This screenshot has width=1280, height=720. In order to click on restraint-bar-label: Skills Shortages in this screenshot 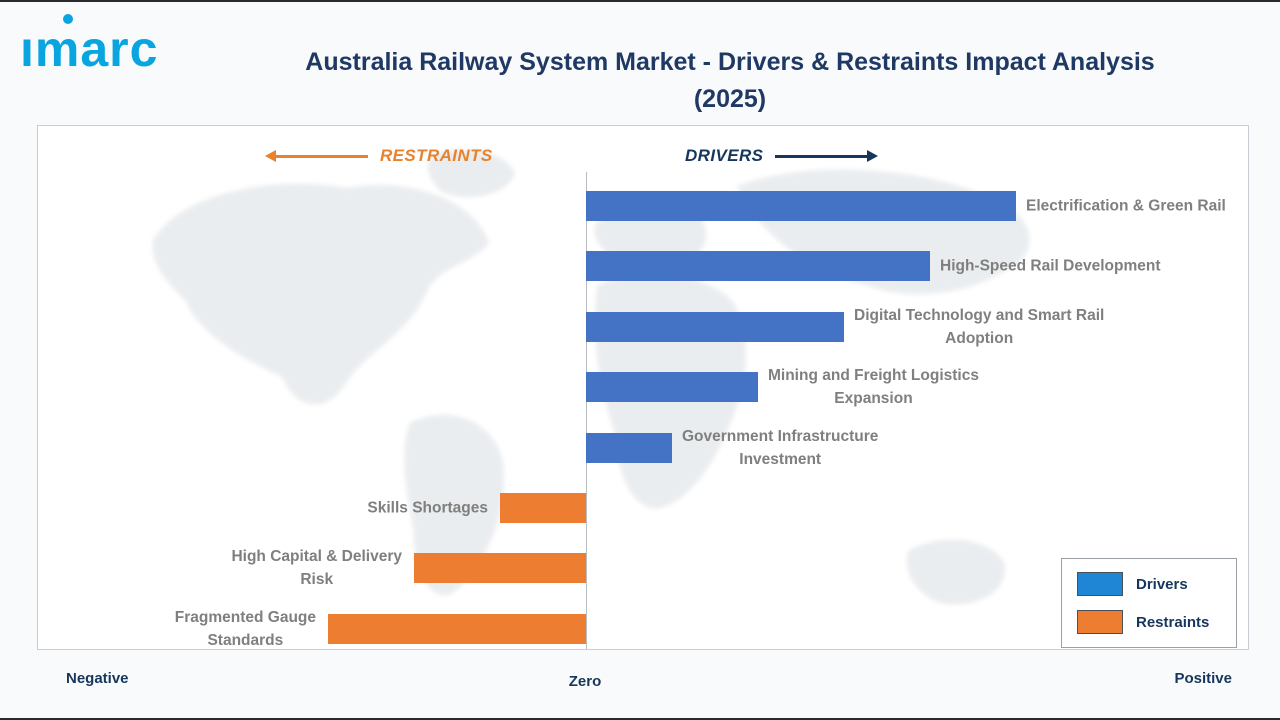, I will do `click(427, 508)`.